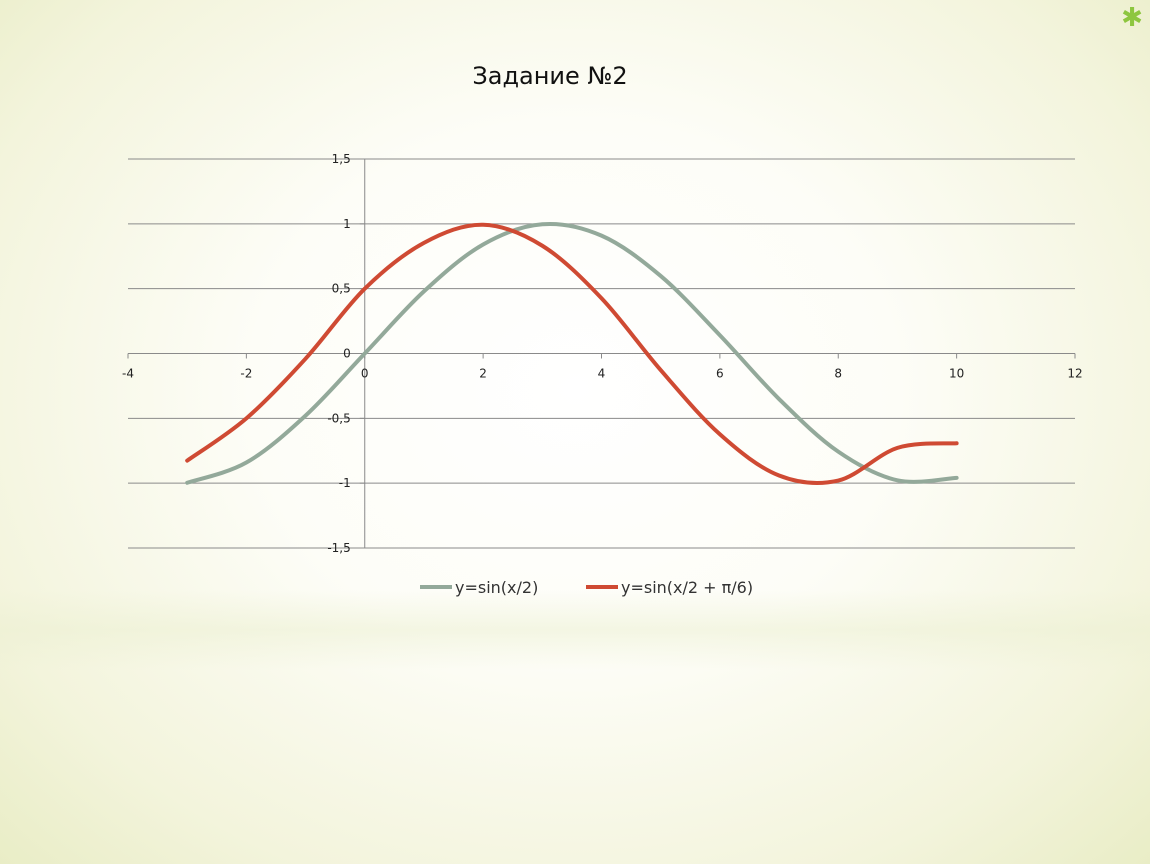 The height and width of the screenshot is (864, 1150). What do you see at coordinates (956, 374) in the screenshot?
I see `x-tick-label-7: 10` at bounding box center [956, 374].